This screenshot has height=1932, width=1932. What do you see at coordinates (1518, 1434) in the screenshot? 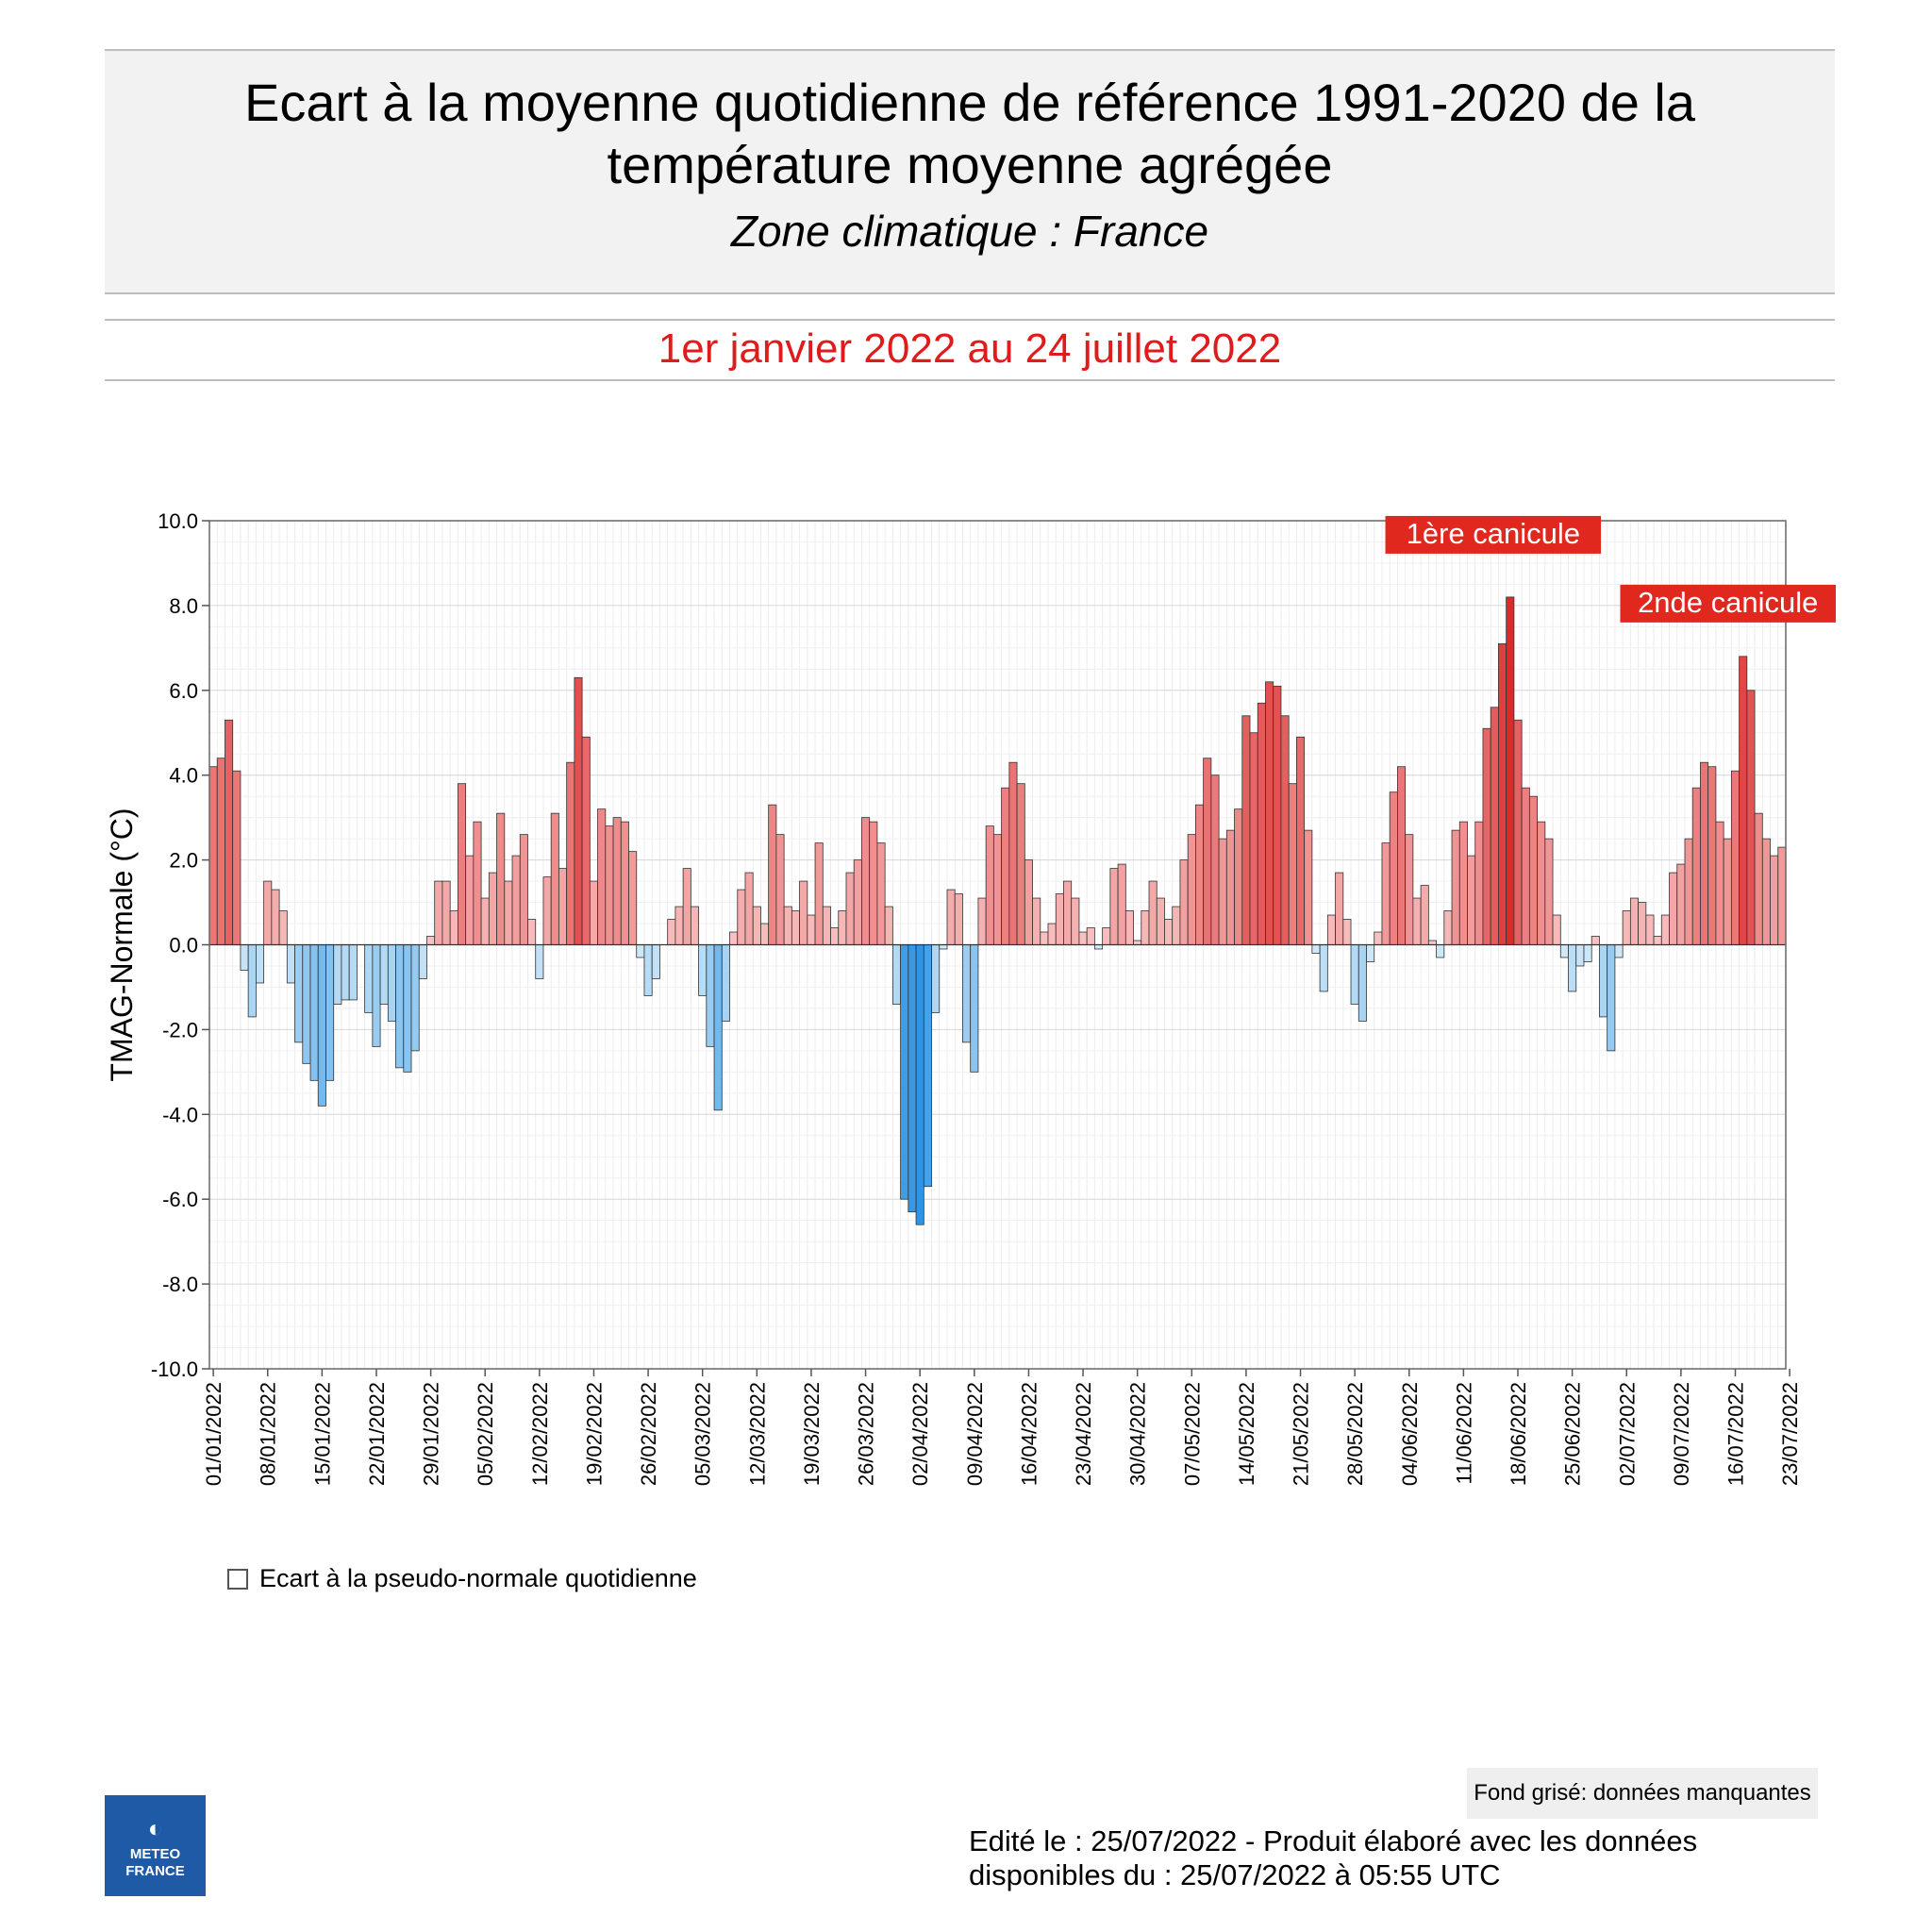
I see `x-tick-label: 18/06/2022` at bounding box center [1518, 1434].